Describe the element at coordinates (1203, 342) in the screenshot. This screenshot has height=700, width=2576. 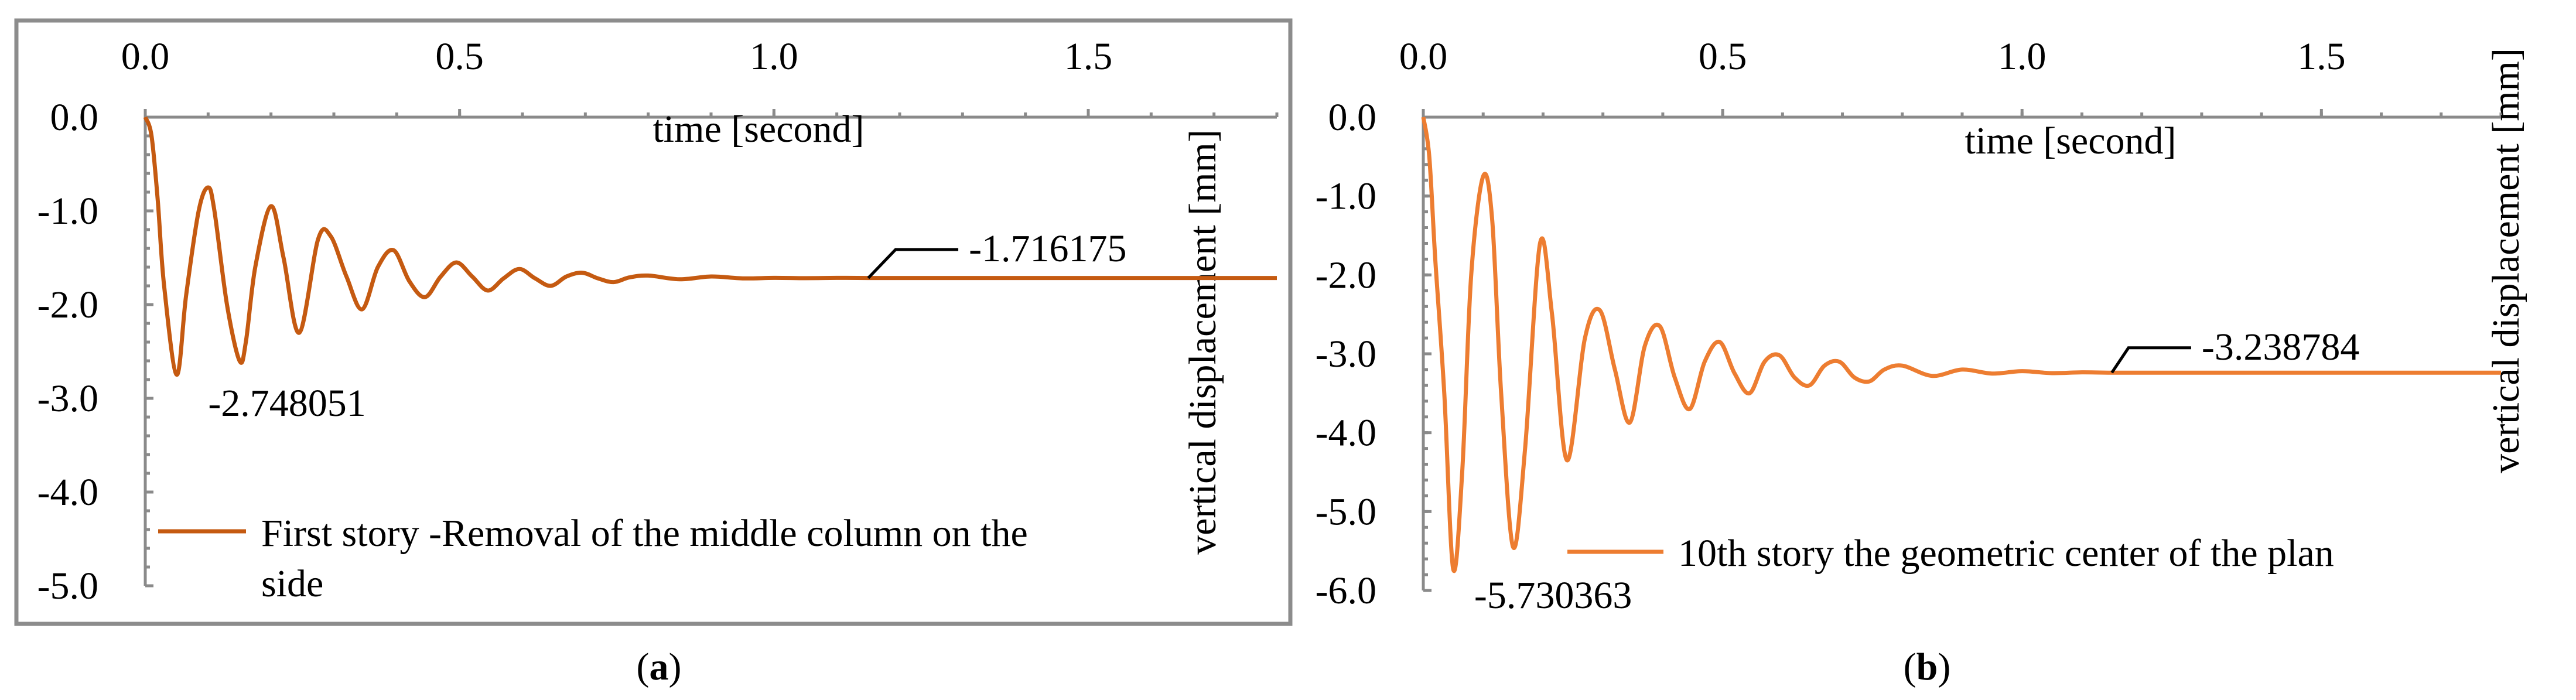
I see `panel-a-ylabel: vertical displacement [mm]` at that location.